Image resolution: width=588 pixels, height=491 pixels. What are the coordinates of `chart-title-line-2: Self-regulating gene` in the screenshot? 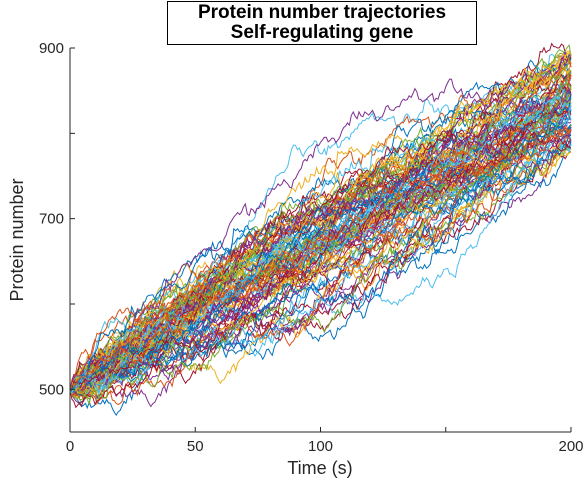 It's located at (322, 32).